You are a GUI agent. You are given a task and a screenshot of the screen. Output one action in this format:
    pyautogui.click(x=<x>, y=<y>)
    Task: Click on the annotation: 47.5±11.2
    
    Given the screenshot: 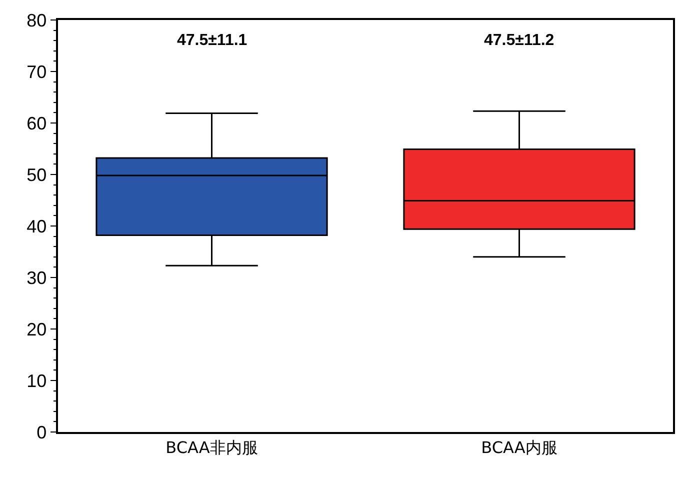 What is the action you would take?
    pyautogui.click(x=519, y=40)
    